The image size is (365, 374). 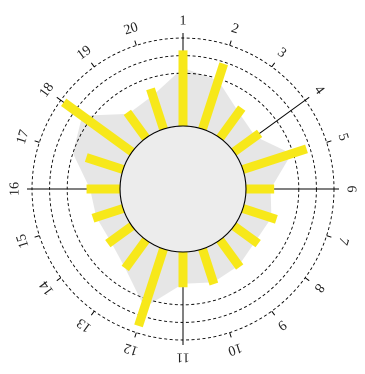 I want to click on category-label-12: 12, so click(x=131, y=349).